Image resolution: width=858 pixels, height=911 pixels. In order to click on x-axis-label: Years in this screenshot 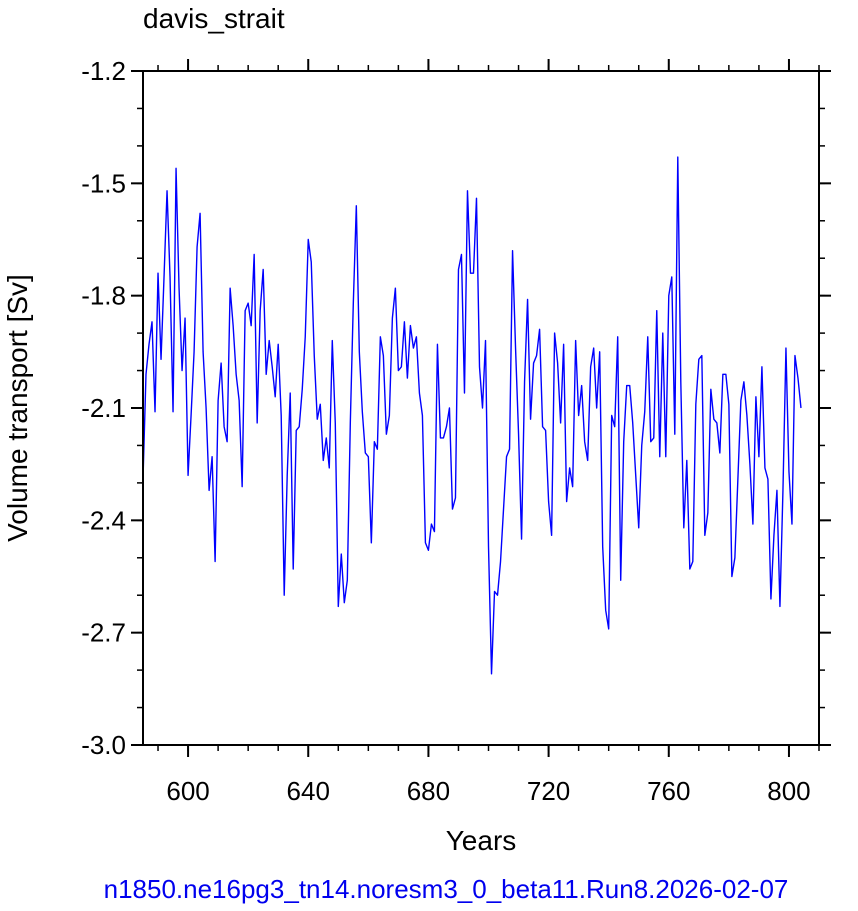, I will do `click(481, 840)`.